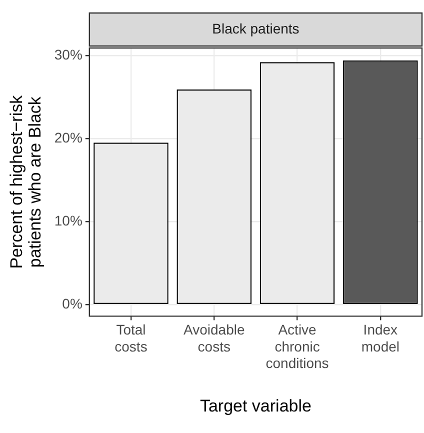 The height and width of the screenshot is (433, 424). I want to click on x-axis-title: Target variable, so click(256, 406).